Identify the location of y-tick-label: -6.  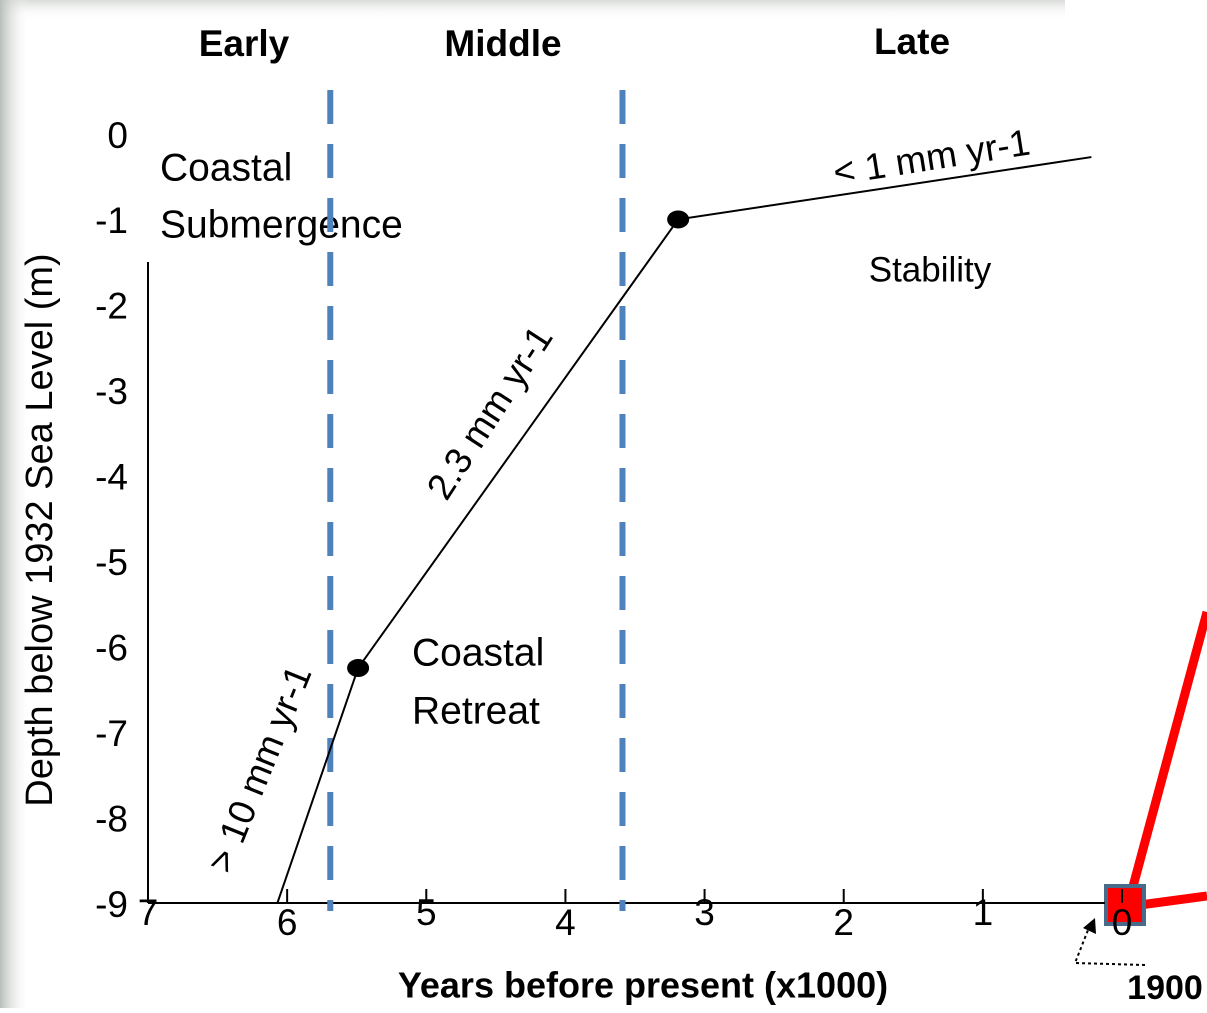
(111, 647).